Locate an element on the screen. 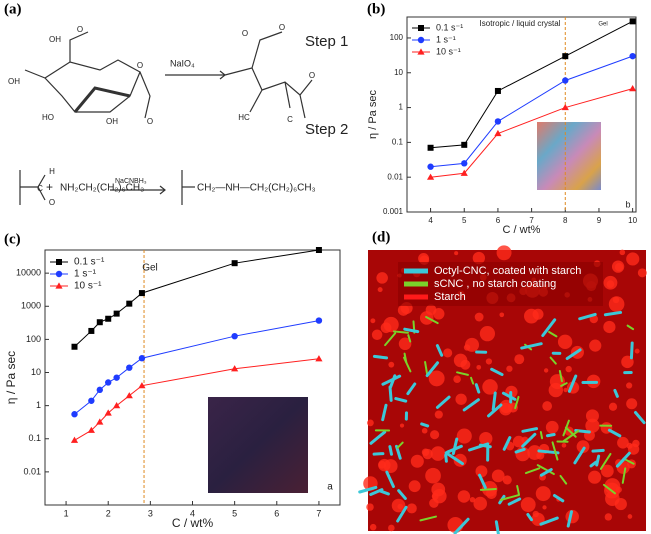 This screenshot has width=651, height=534. step-label: Step 1 is located at coordinates (326, 41).